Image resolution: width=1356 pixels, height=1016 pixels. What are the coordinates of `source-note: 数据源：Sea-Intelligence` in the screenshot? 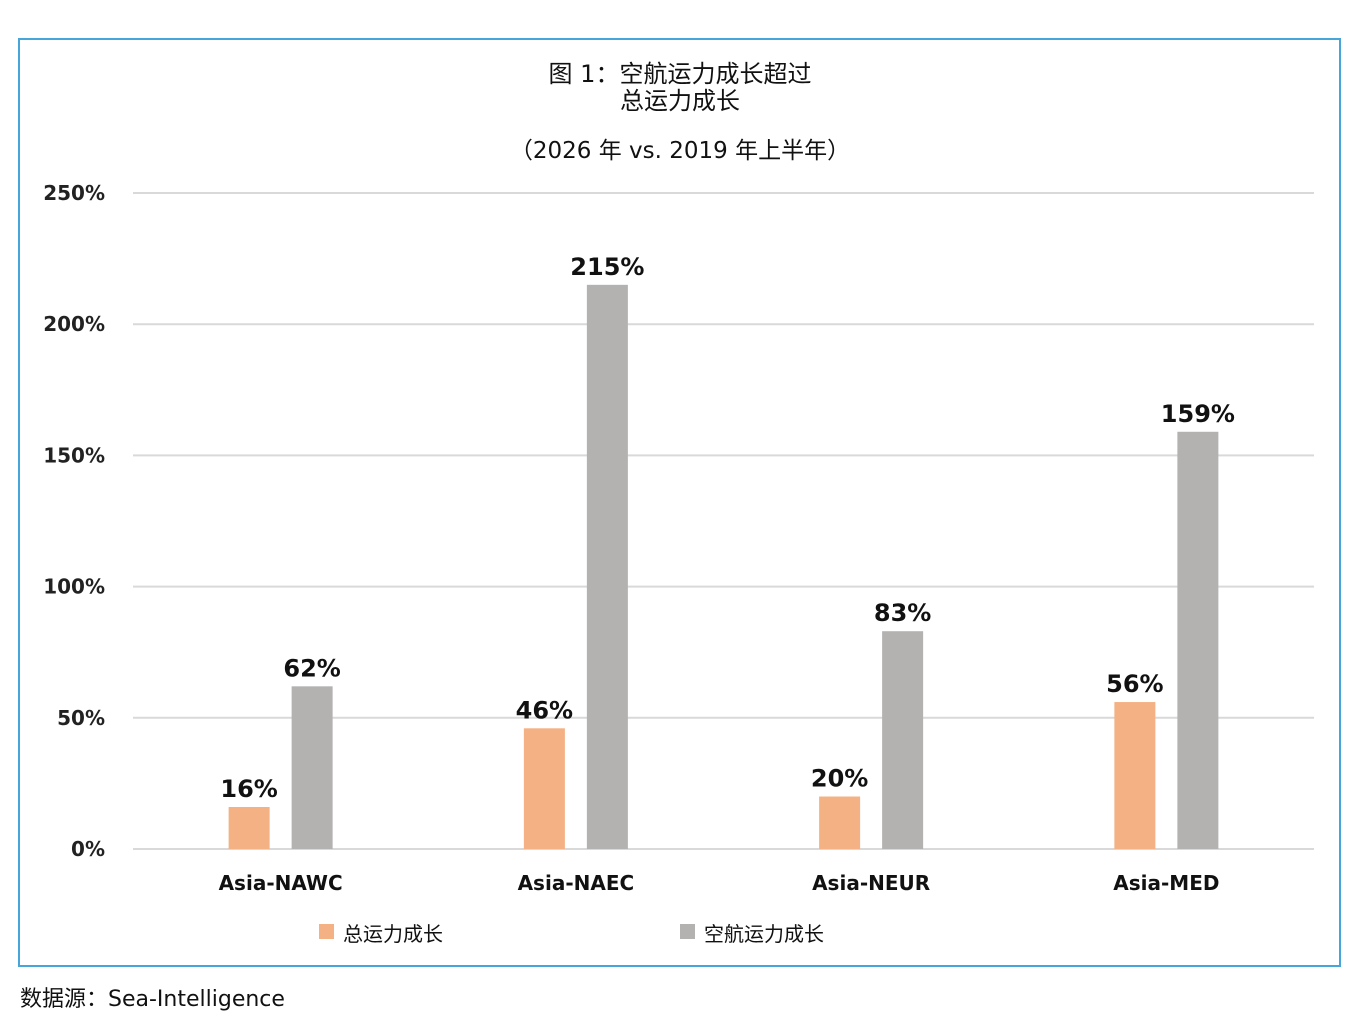 It's located at (152, 999).